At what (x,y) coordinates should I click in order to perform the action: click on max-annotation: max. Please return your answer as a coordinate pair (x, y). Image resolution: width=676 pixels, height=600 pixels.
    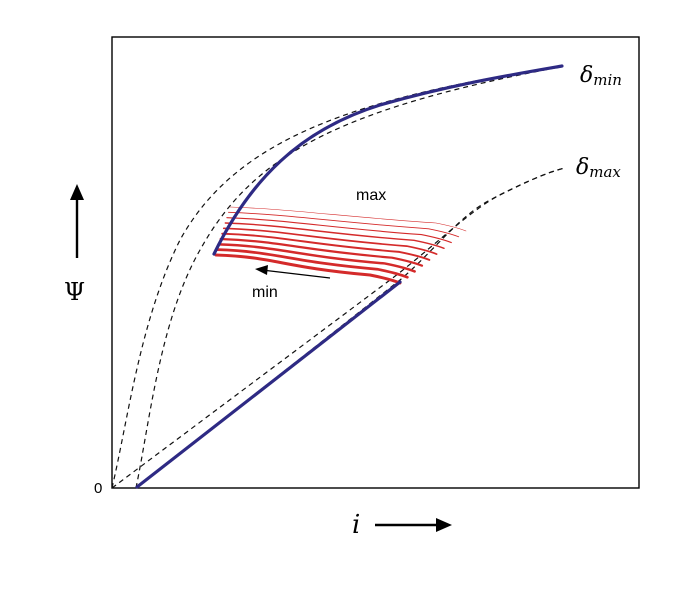
    Looking at the image, I should click on (371, 195).